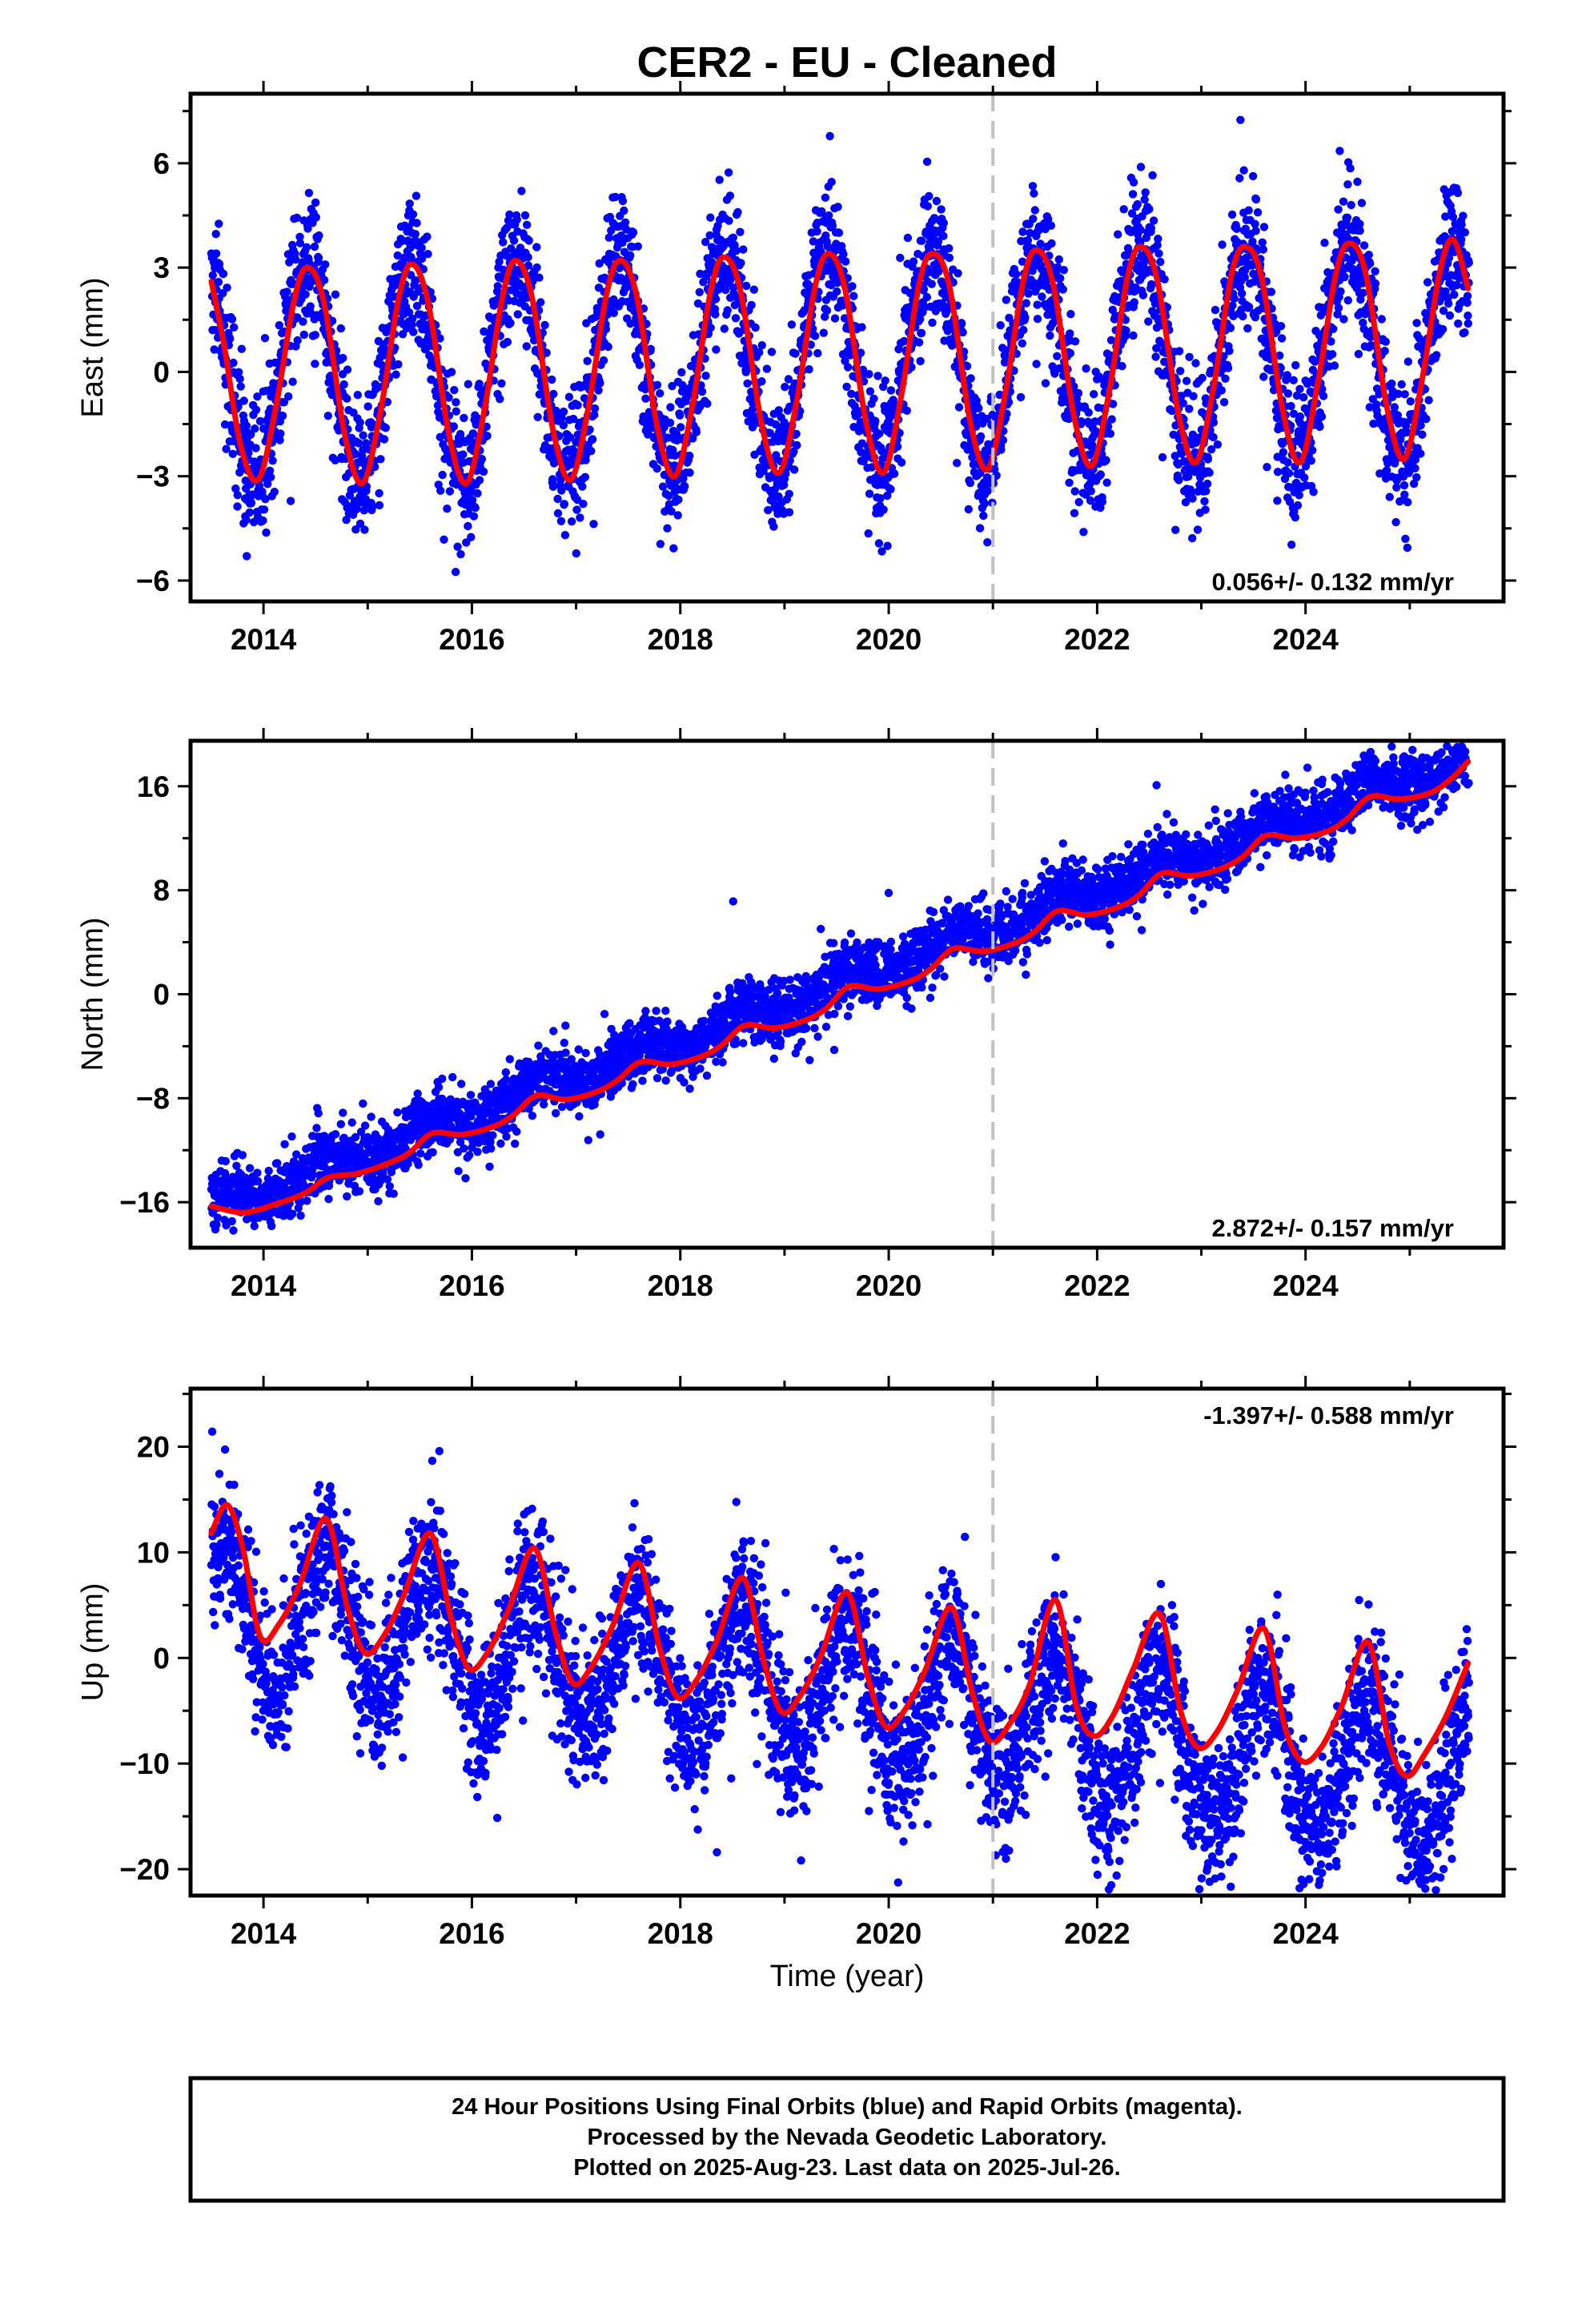 This screenshot has width=1582, height=2324. I want to click on y-tick-label: −3, so click(153, 477).